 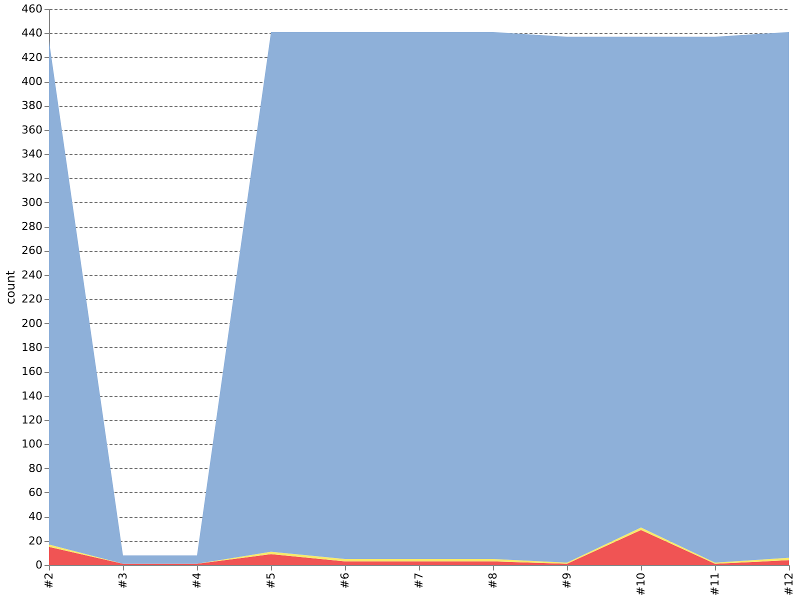 What do you see at coordinates (32, 275) in the screenshot?
I see `y-tick-label: 240` at bounding box center [32, 275].